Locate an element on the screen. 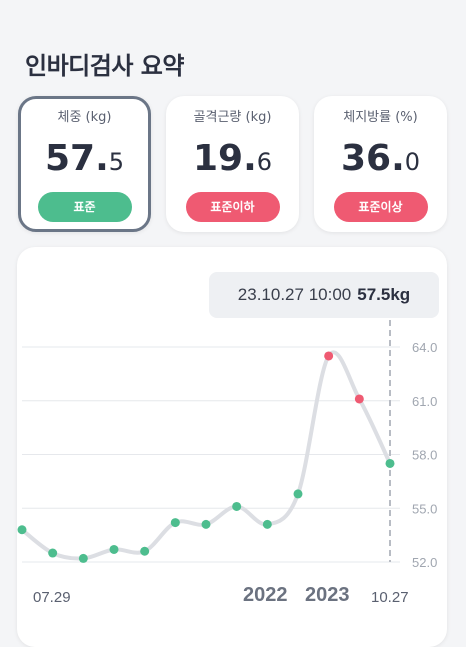 This screenshot has height=647, width=466. skeletal-muscle-status-badge: 표준이하 is located at coordinates (232, 207).